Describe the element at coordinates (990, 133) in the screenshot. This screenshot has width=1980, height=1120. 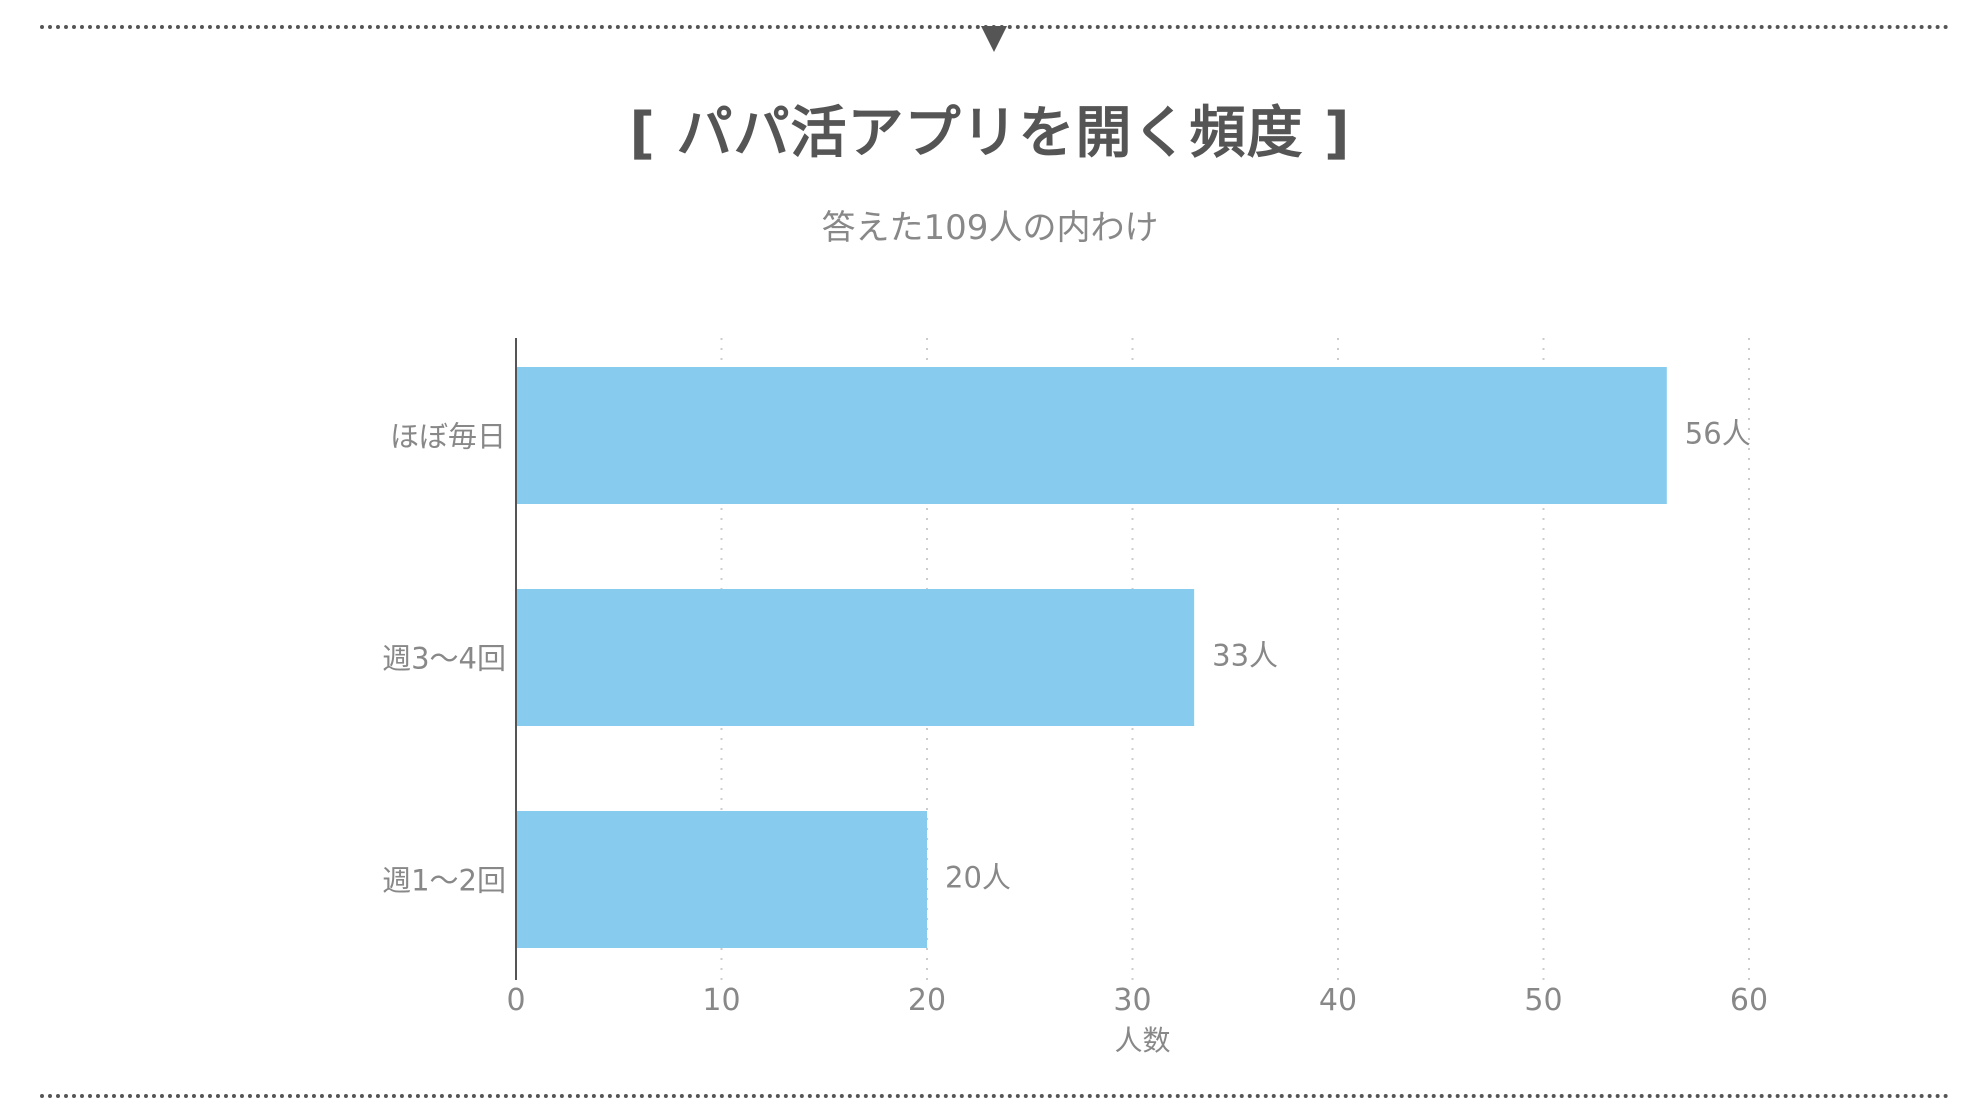
I see `chart-title: [ パパ活アプリを開く頻度 ]` at that location.